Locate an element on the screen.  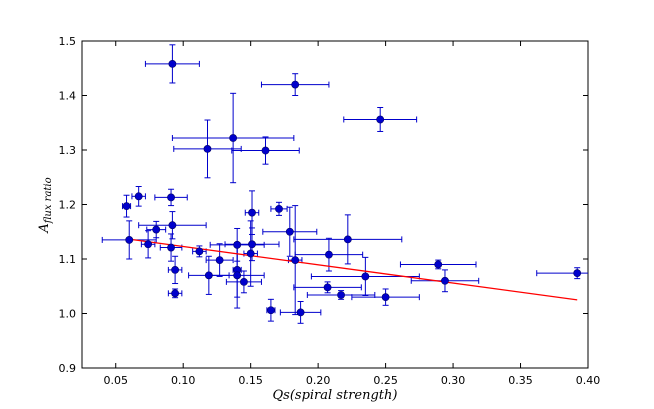
x-tick-label: 0.10 is located at coordinates (183, 380).